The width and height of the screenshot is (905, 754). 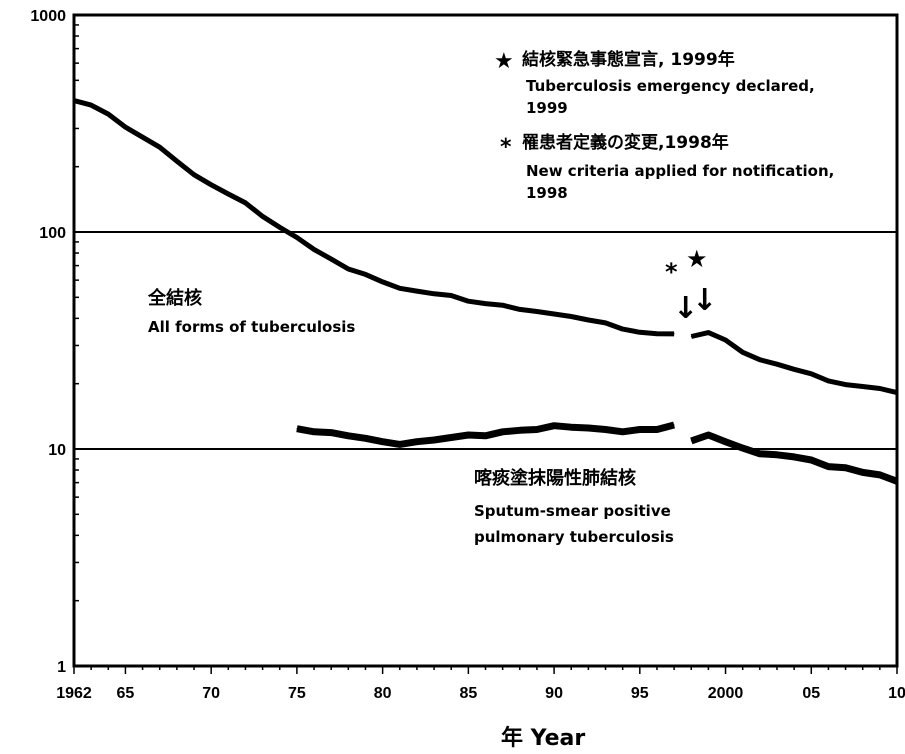 What do you see at coordinates (468, 693) in the screenshot?
I see `x-tick-label: 85` at bounding box center [468, 693].